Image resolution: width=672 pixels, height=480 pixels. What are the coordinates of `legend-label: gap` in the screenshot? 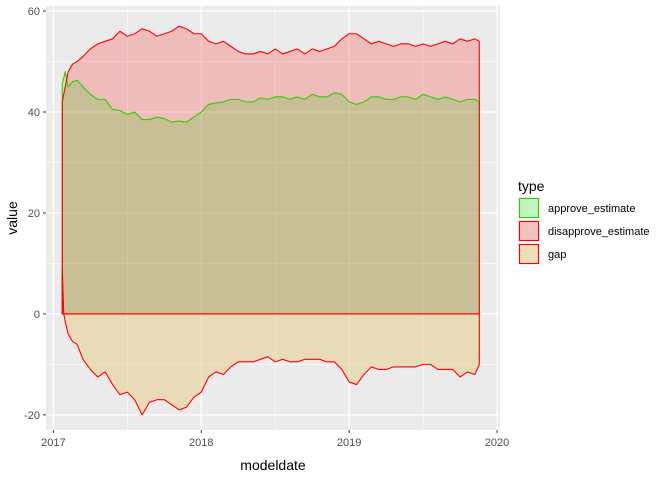 It's located at (557, 255).